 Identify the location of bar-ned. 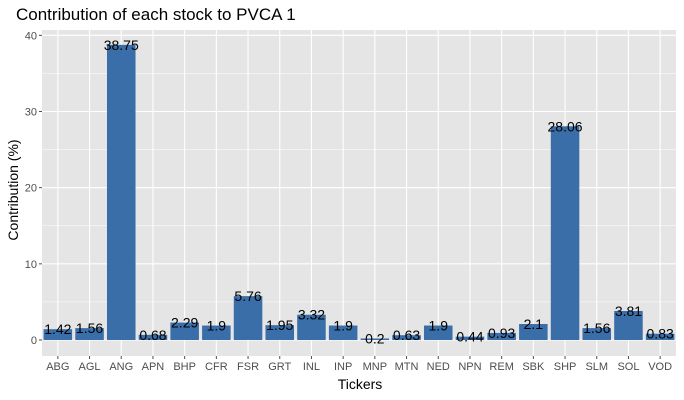
(438, 333).